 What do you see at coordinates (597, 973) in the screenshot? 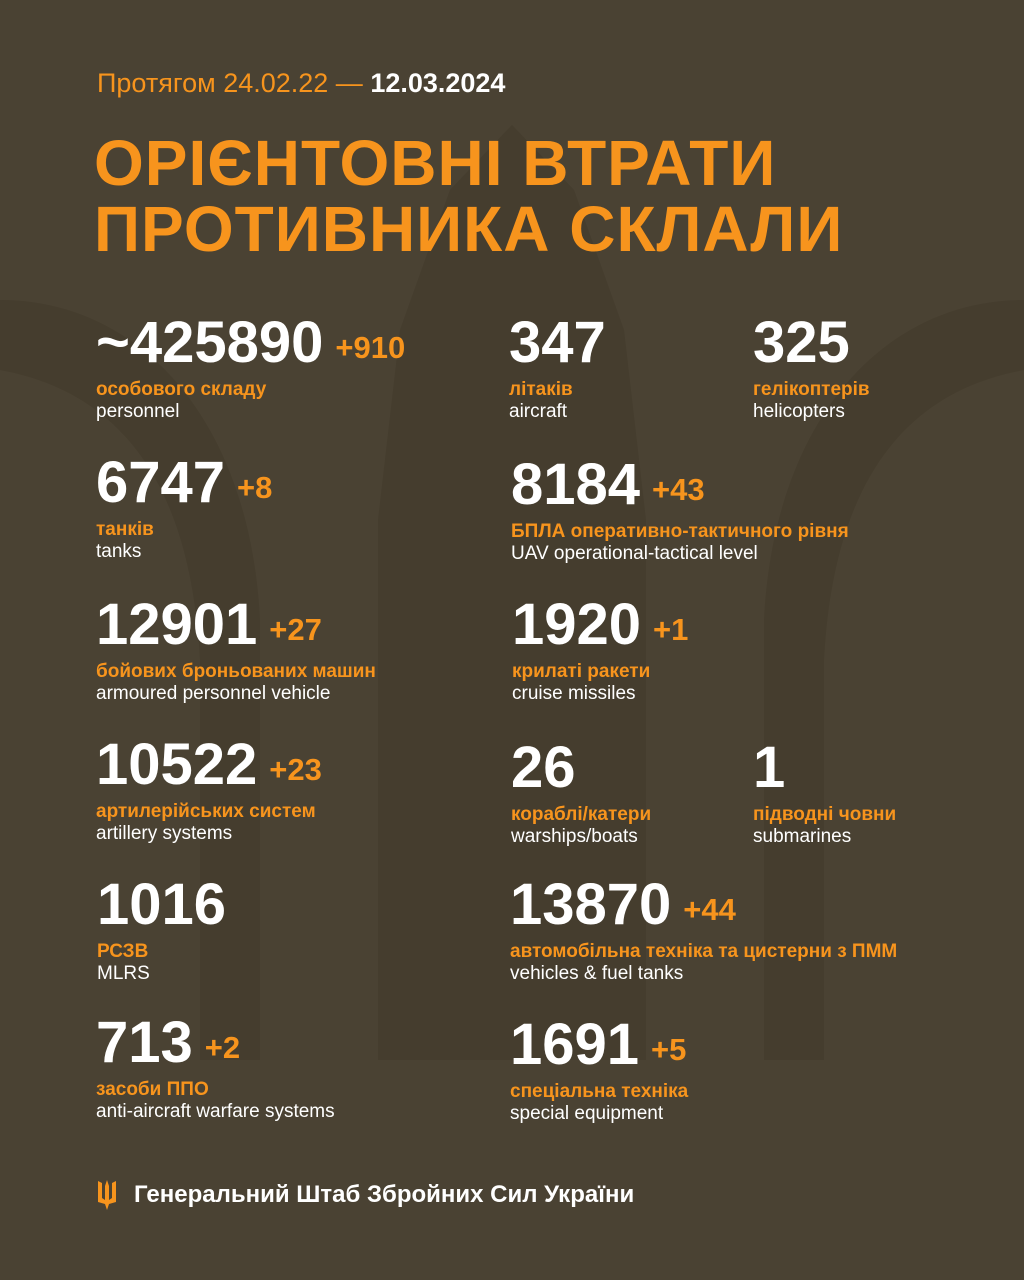
I see `stat-label-en: vehicles & fuel tanks` at bounding box center [597, 973].